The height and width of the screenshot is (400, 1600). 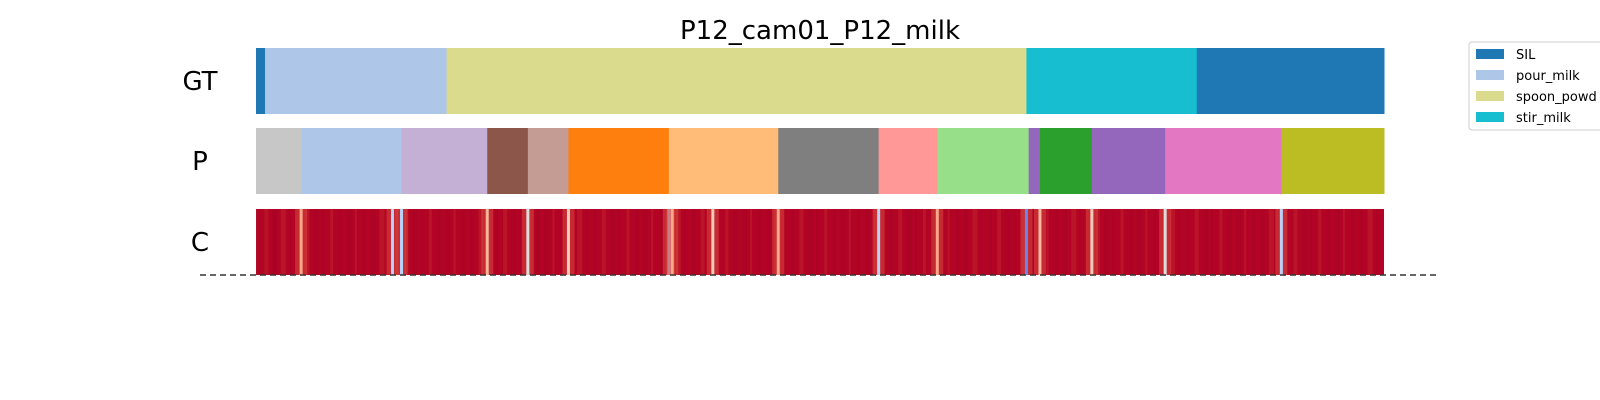 I want to click on row-p: P, so click(x=788, y=161).